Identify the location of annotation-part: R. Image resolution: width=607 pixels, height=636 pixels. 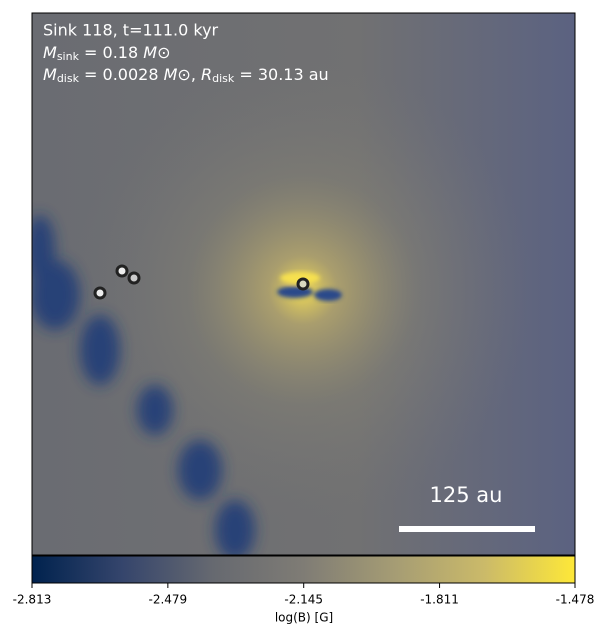
(206, 74).